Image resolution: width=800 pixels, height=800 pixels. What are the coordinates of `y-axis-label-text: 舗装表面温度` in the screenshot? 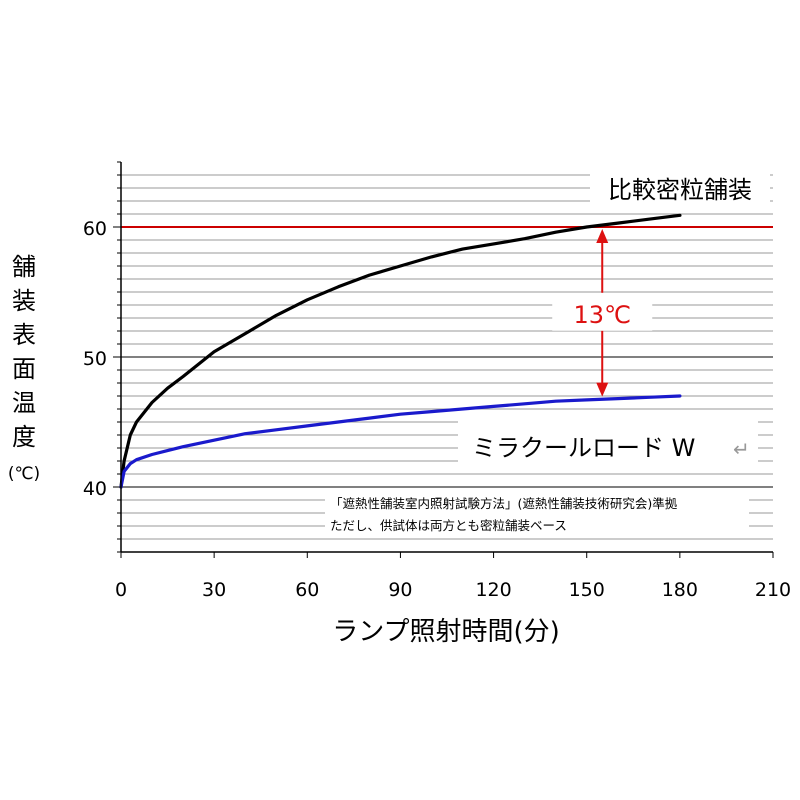 It's located at (24, 352).